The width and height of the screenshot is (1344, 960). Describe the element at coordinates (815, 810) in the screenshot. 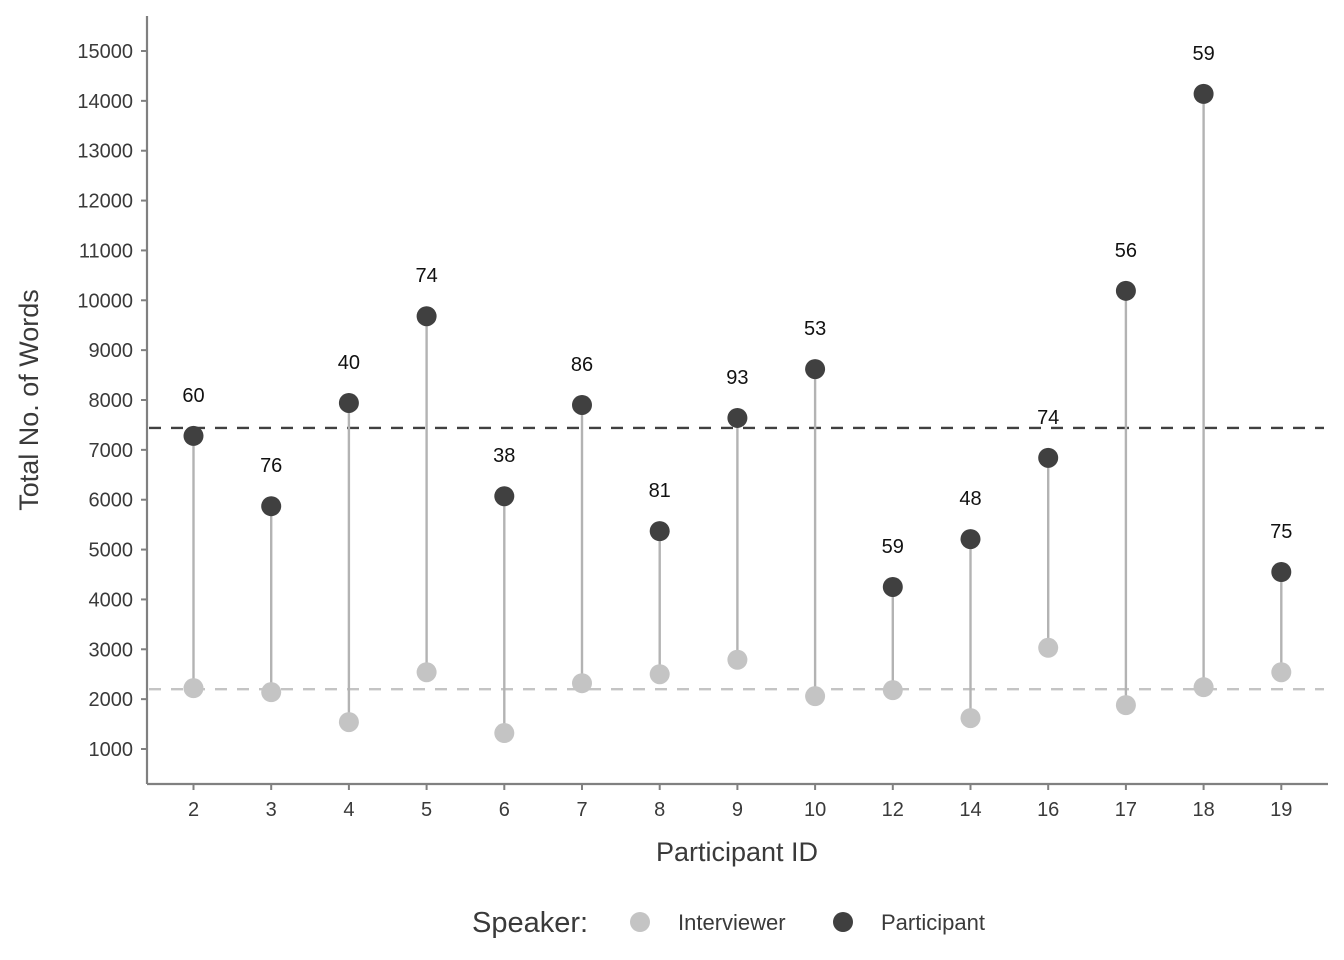

I see `x-tick-label: 10` at that location.